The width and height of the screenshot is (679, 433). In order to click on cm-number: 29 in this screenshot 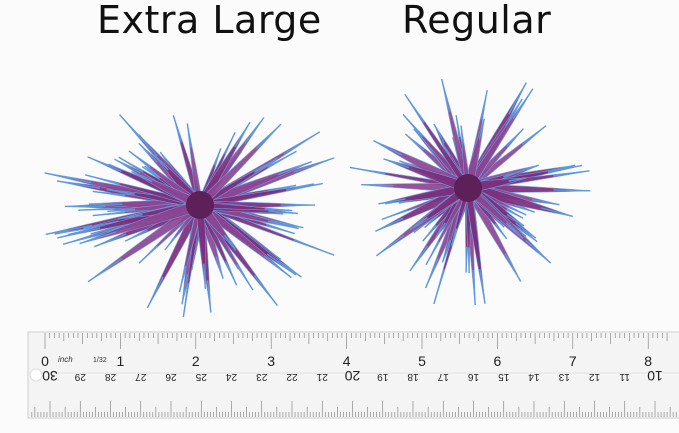, I will do `click(80, 376)`.